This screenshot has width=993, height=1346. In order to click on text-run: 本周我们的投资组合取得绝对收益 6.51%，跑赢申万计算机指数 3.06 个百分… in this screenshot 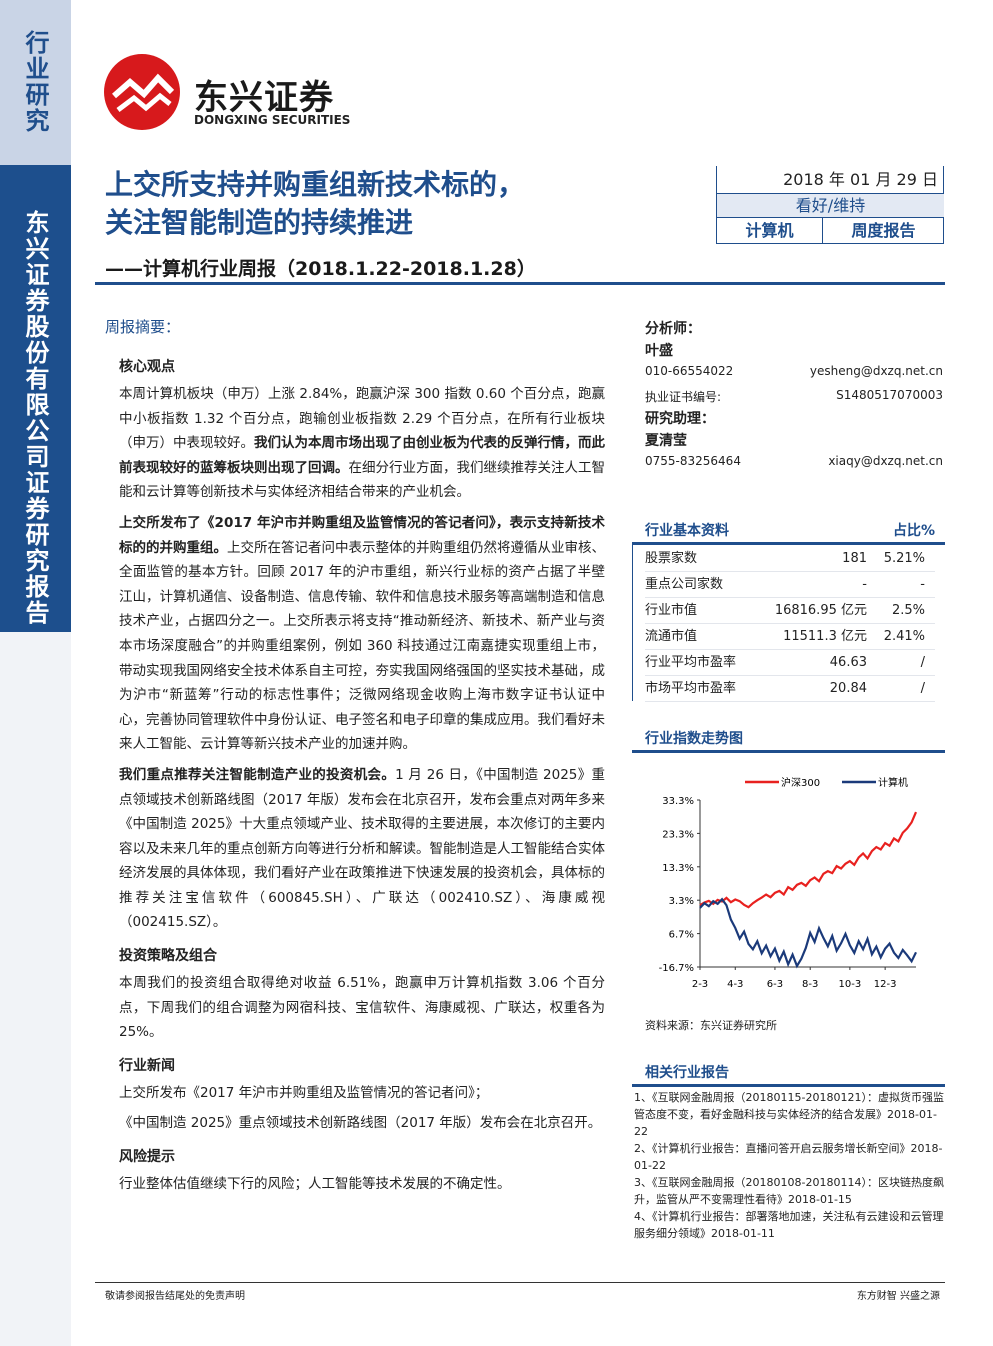, I will do `click(362, 1008)`.